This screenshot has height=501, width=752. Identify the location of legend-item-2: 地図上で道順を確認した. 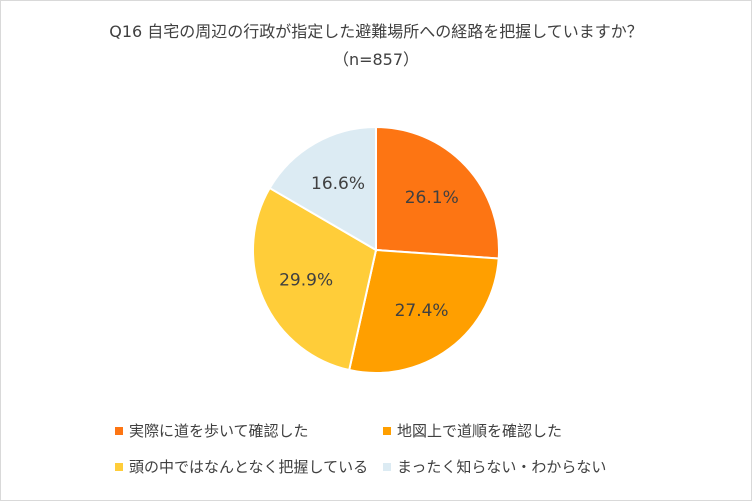
(472, 430).